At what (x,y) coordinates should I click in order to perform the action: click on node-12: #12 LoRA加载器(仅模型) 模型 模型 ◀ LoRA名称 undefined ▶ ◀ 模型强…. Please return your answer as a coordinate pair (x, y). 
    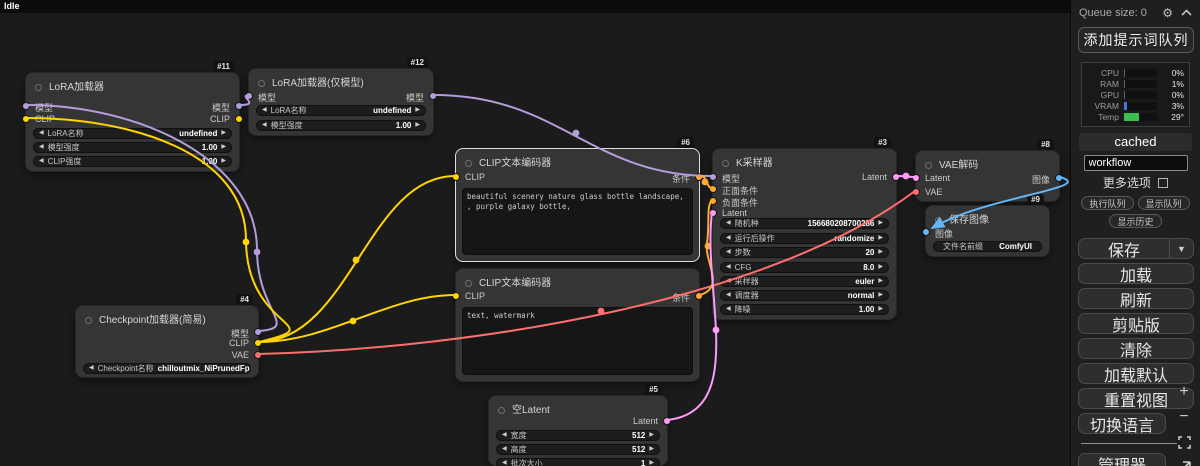
    Looking at the image, I should click on (341, 96).